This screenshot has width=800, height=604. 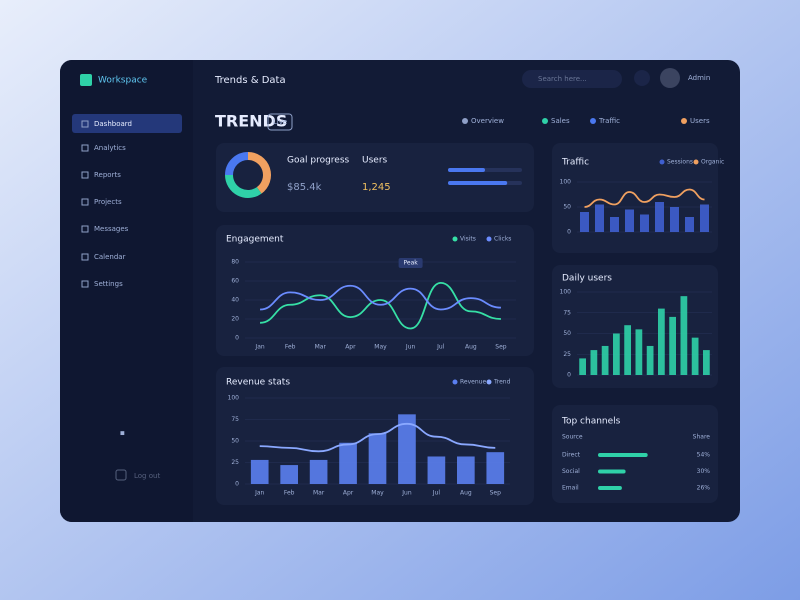 I want to click on x-tick-label: May, so click(x=380, y=347).